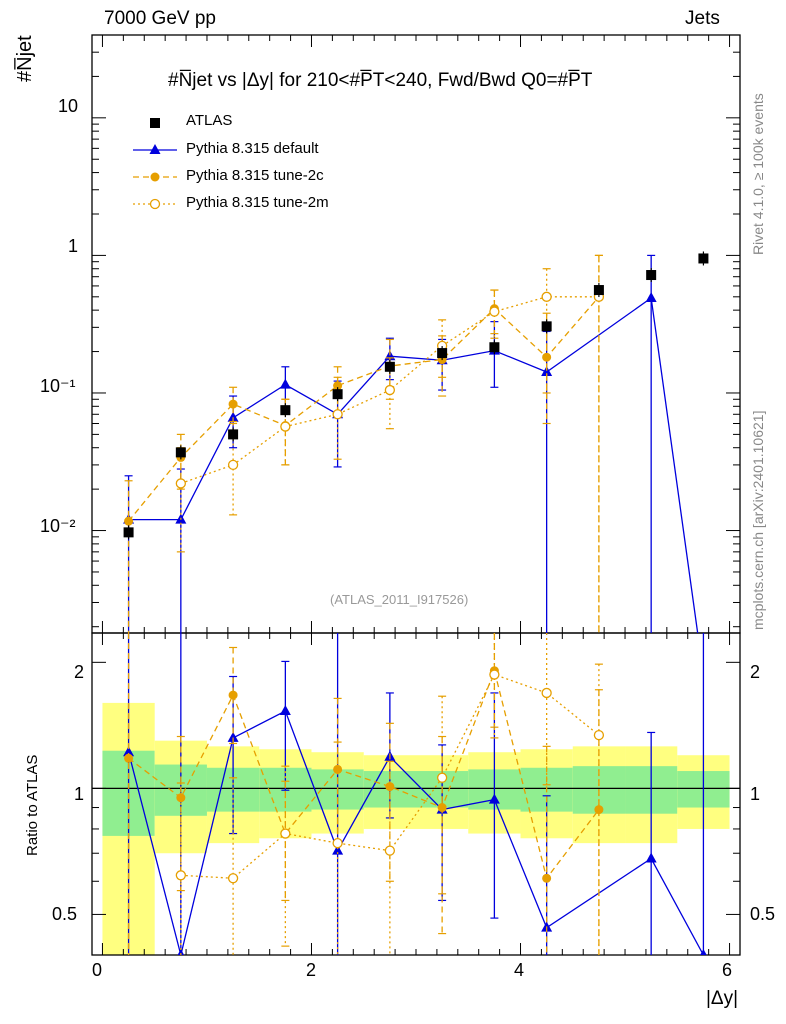  I want to click on y-axis-title-text: #N̅jet, so click(25, 58).